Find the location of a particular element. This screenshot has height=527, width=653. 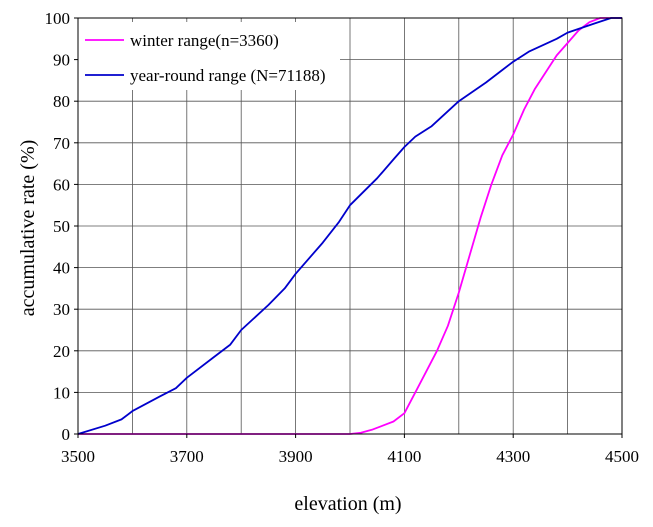

legend-box is located at coordinates (209, 56).